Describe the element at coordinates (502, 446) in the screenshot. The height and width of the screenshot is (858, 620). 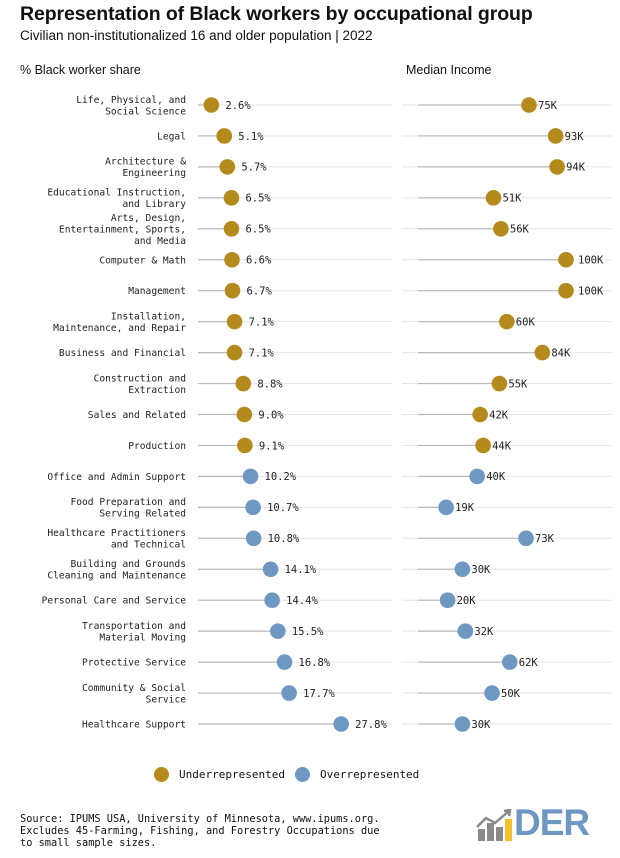
I see `income-value-label: 44K` at that location.